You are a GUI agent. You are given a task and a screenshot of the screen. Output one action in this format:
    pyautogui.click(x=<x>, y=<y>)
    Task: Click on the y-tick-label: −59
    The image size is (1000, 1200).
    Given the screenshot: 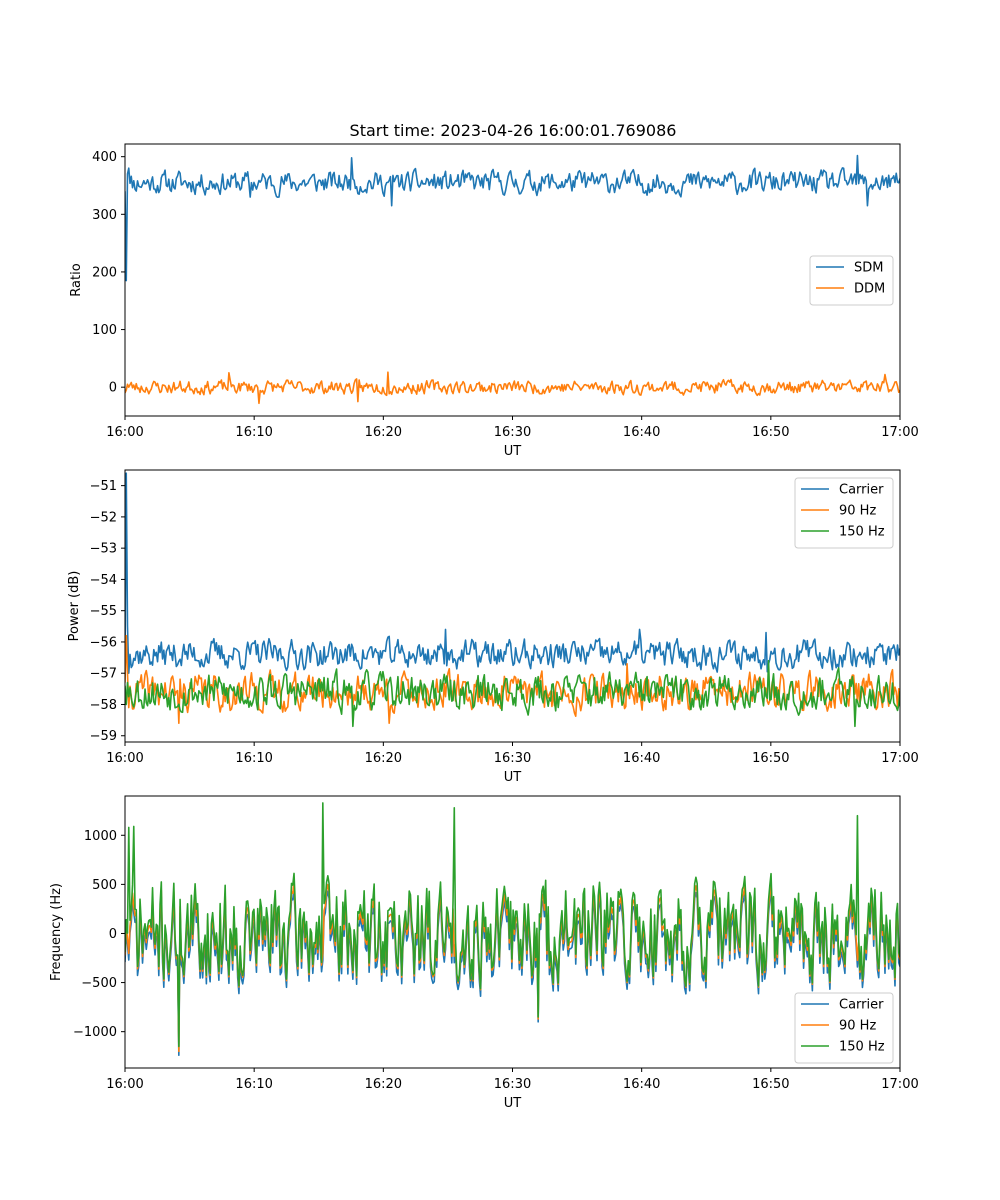 What is the action you would take?
    pyautogui.click(x=103, y=736)
    